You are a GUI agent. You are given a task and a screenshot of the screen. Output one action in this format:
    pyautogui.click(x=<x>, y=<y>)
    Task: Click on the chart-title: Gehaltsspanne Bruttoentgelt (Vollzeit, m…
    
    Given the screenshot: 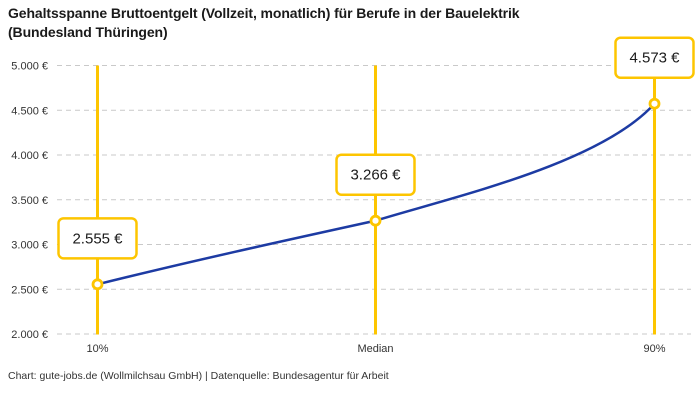 What is the action you would take?
    pyautogui.click(x=264, y=22)
    